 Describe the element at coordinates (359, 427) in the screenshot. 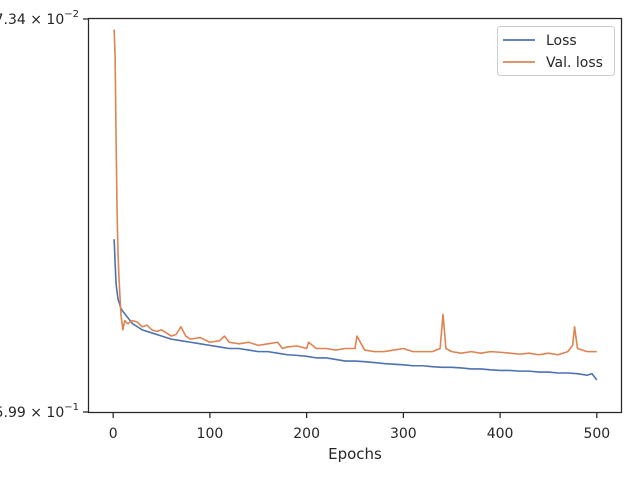

I see `x-axis-ticks: 0 100 200 300 400 500` at that location.